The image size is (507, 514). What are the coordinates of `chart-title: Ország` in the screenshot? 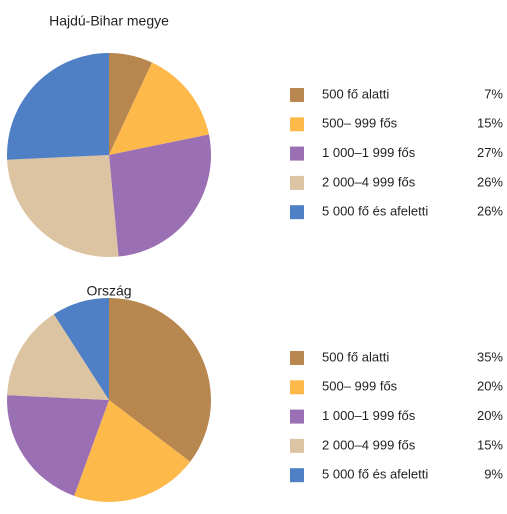 It's located at (108, 291).